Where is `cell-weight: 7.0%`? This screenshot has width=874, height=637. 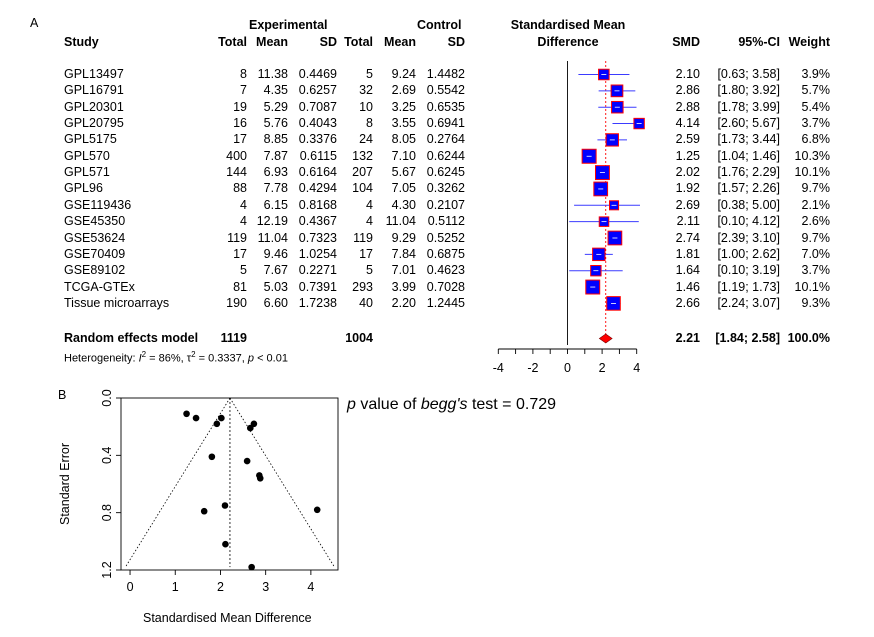
cell-weight: 7.0% is located at coordinates (816, 253).